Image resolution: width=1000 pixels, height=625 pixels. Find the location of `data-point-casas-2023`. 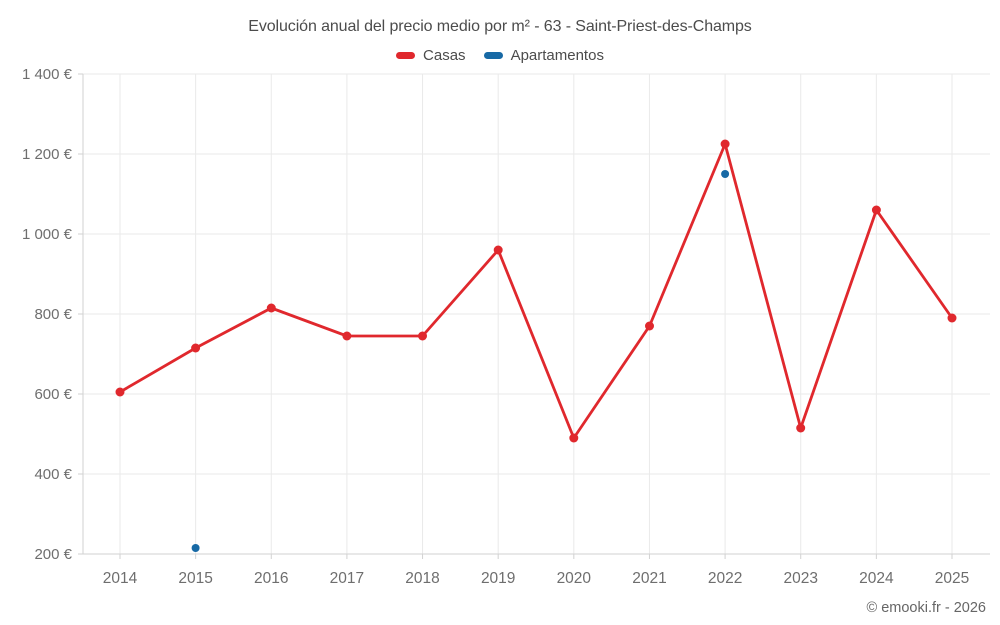

data-point-casas-2023 is located at coordinates (801, 428).